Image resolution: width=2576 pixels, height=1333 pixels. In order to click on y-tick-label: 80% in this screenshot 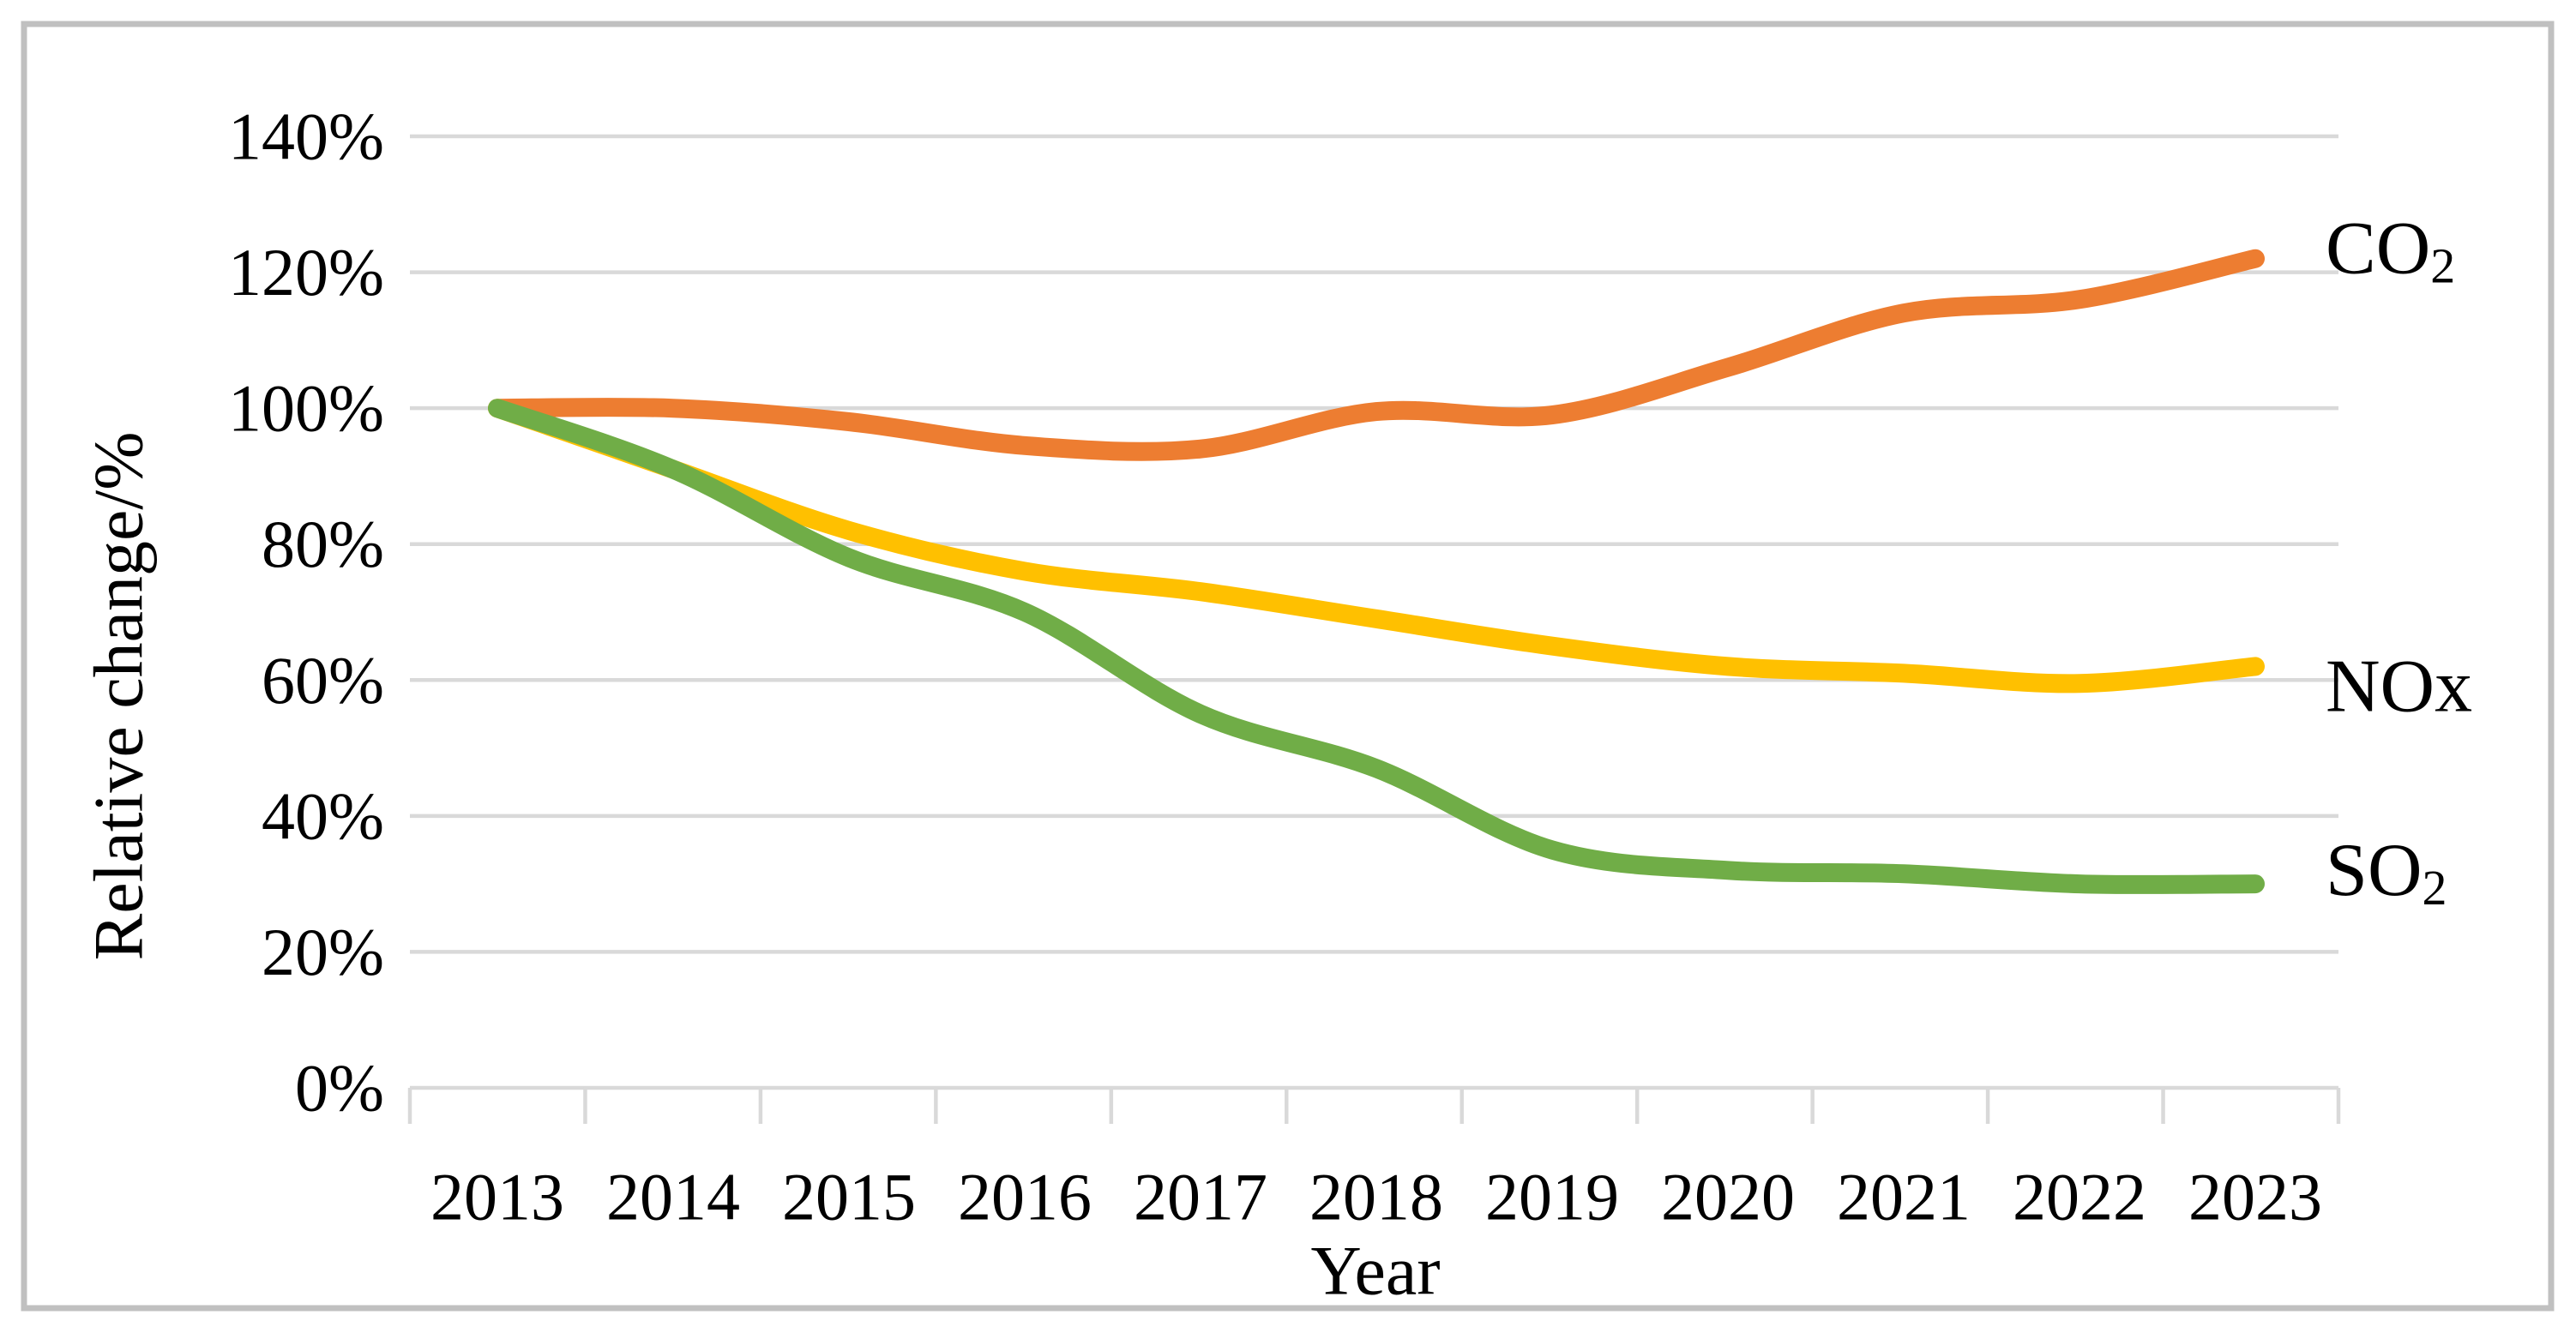, I will do `click(323, 544)`.